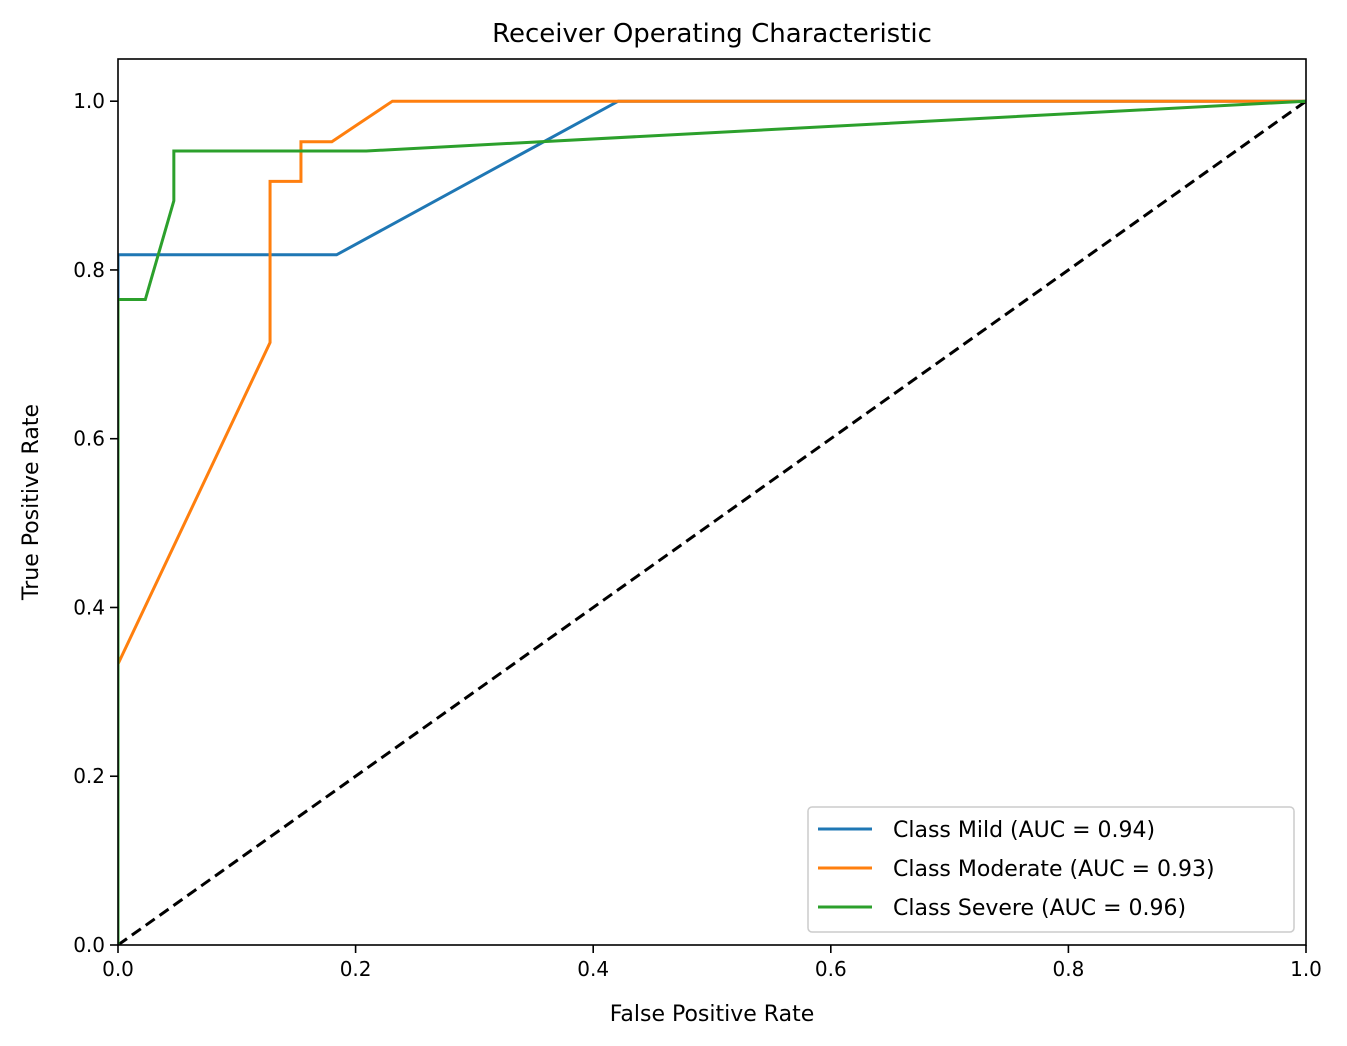 Image resolution: width=1347 pixels, height=1046 pixels. I want to click on x-tick-label: 0.4, so click(593, 969).